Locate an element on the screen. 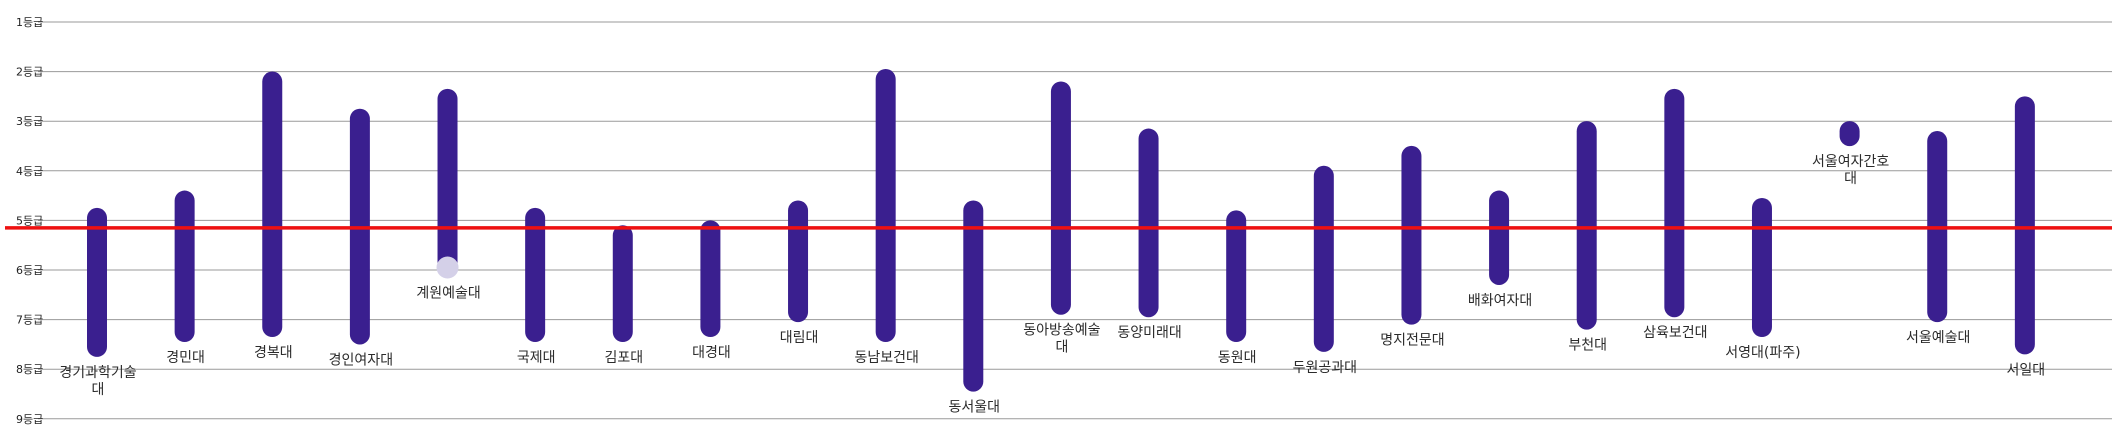  category-label: 서영대(파주) is located at coordinates (1762, 353).